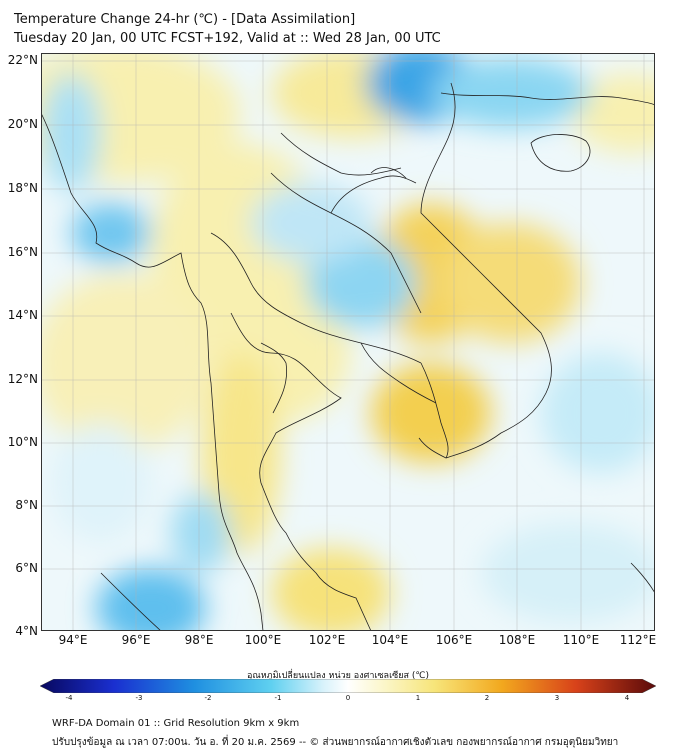  Describe the element at coordinates (418, 698) in the screenshot. I see `colorbar-tick-1: 1` at that location.